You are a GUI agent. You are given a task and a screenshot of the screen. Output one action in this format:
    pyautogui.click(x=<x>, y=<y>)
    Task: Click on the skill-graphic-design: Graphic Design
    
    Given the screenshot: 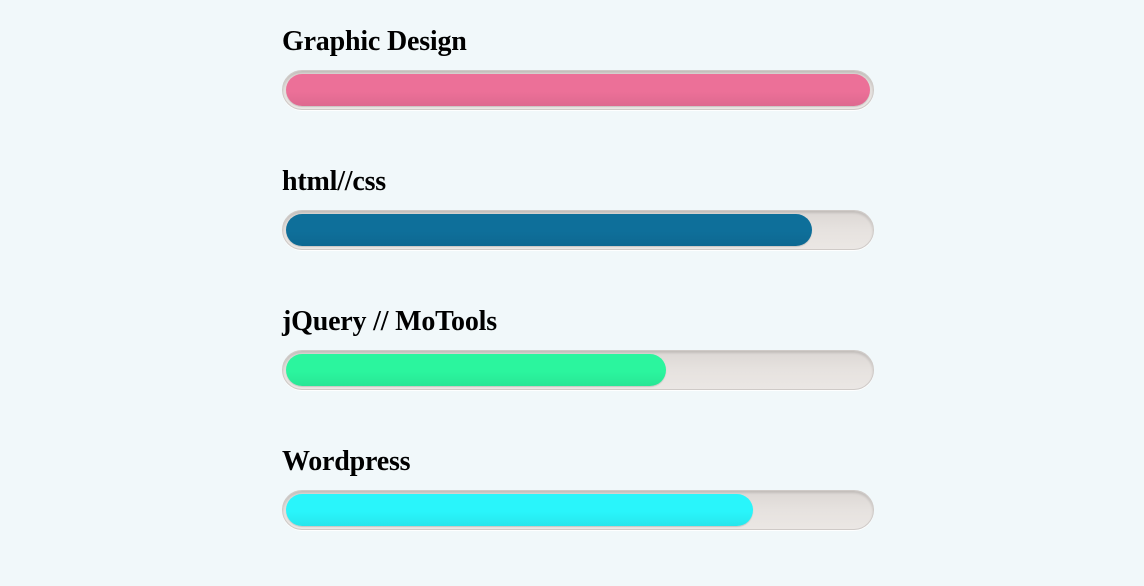 What is the action you would take?
    pyautogui.click(x=582, y=96)
    